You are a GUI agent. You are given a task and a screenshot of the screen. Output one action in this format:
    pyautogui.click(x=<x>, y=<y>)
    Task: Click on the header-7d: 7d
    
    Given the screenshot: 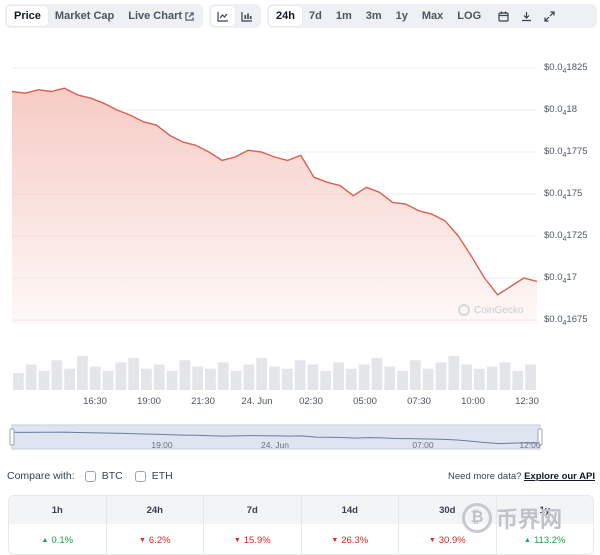 What is the action you would take?
    pyautogui.click(x=253, y=510)
    